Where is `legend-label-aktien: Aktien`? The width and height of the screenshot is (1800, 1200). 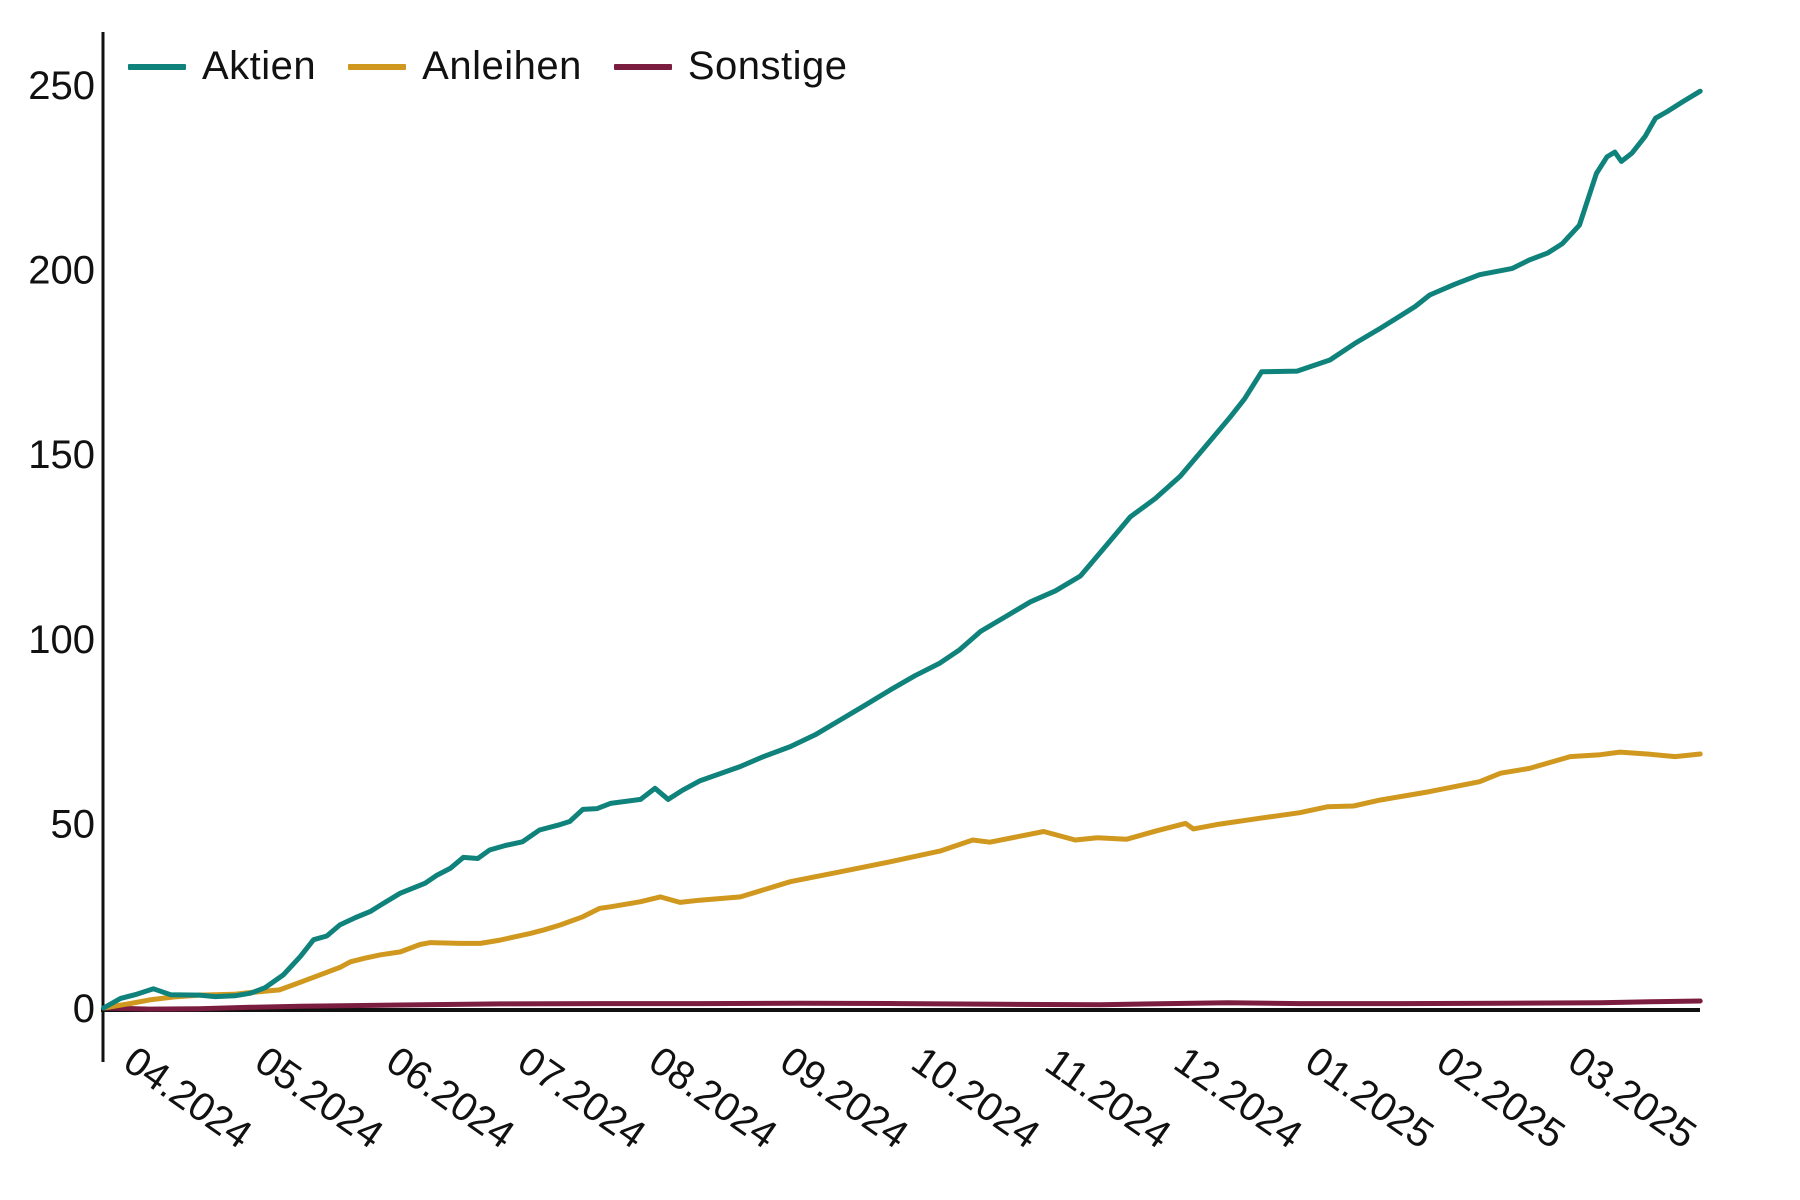
legend-label-aktien: Aktien is located at coordinates (259, 66).